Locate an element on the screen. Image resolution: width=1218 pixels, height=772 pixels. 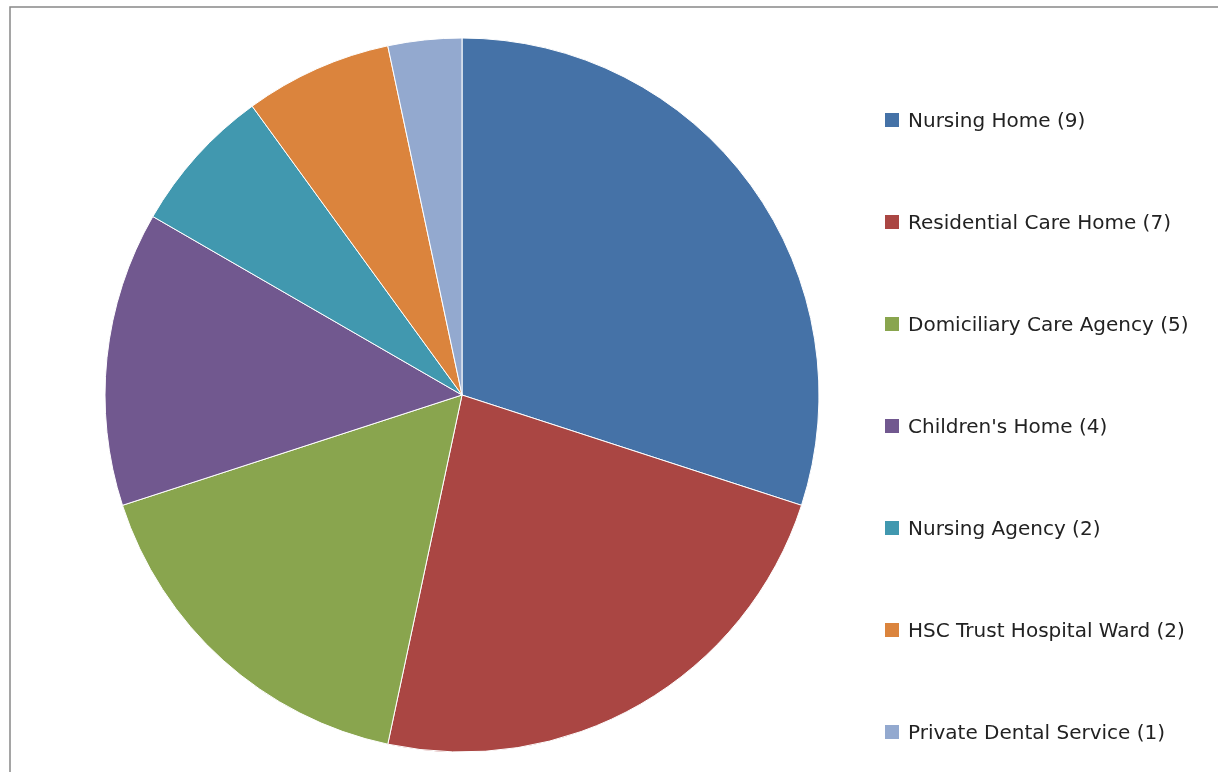
legend-label: Private Dental Service (1) is located at coordinates (1037, 732).